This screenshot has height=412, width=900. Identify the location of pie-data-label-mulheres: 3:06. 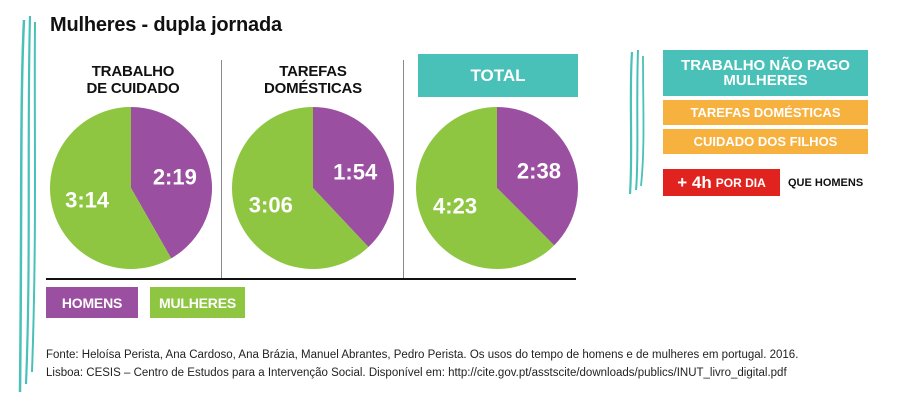
(271, 205).